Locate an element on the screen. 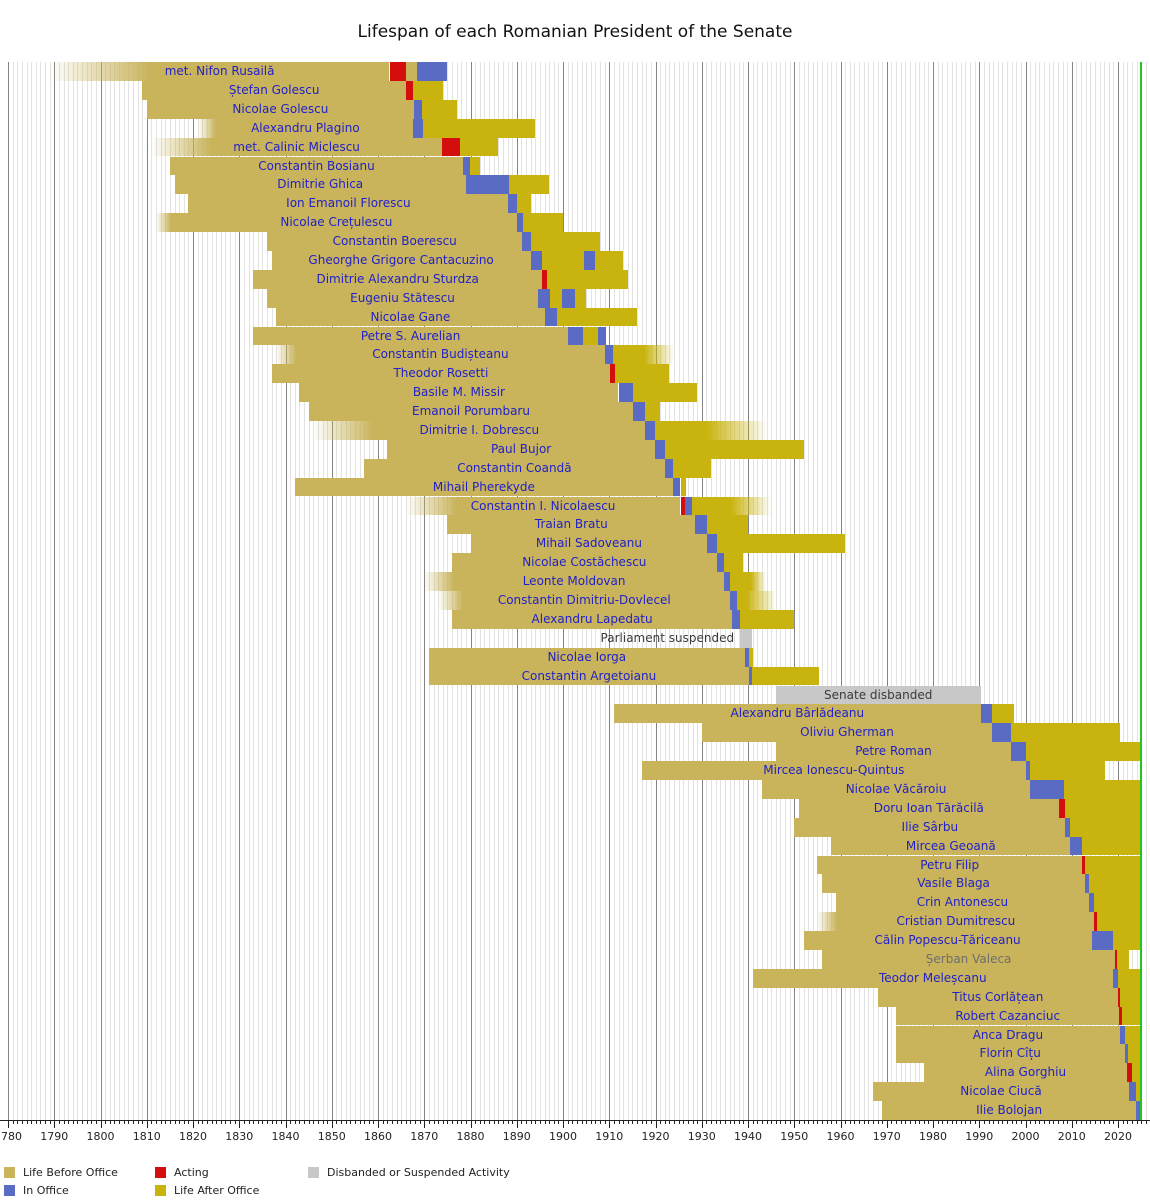 This screenshot has height=1200, width=1150. timeline-bar-segment-acting is located at coordinates (1096, 922).